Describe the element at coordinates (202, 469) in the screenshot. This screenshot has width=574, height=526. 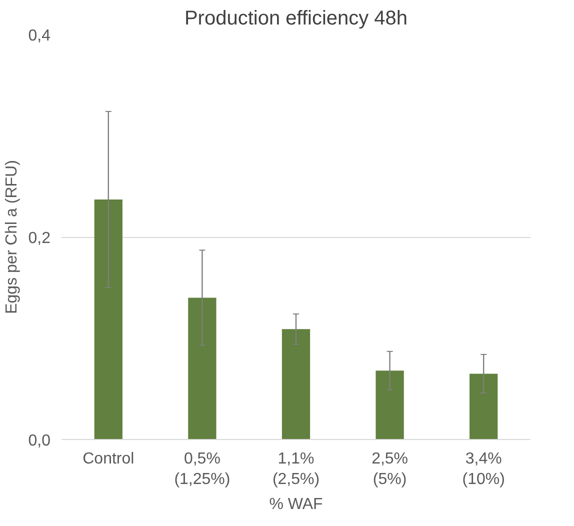
I see `x-tick-label: 0,5% (1,25%)` at that location.